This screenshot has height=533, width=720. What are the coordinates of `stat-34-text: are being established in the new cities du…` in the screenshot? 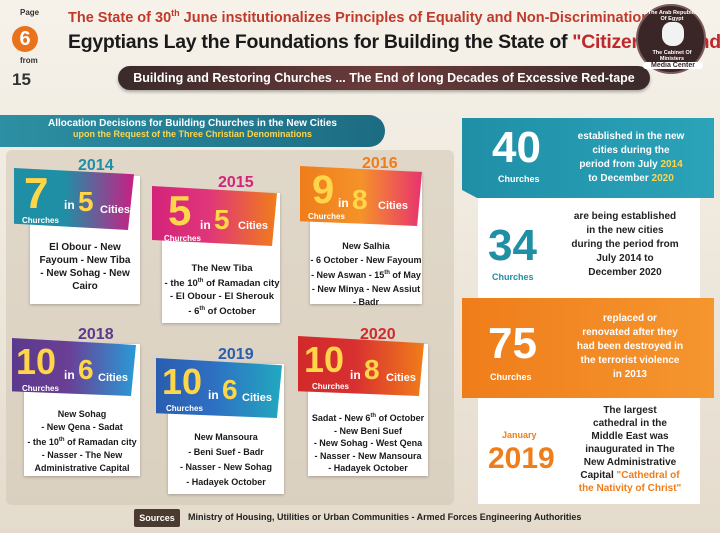 It's located at (625, 244).